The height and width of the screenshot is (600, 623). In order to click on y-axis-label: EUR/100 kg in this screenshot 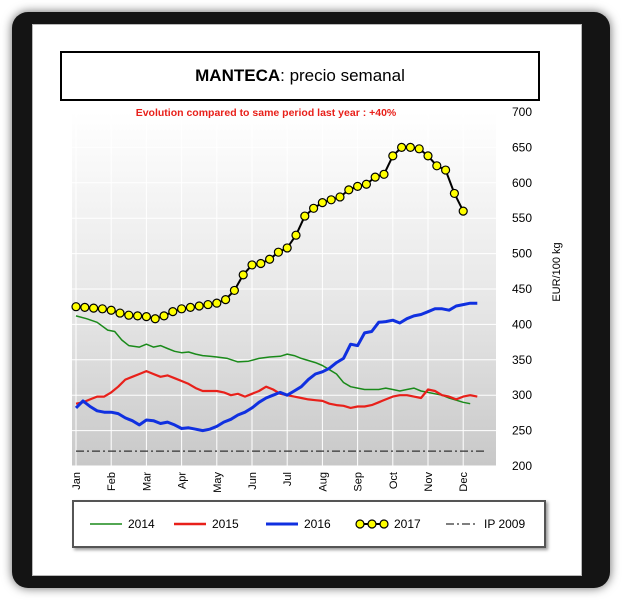, I will do `click(557, 271)`.